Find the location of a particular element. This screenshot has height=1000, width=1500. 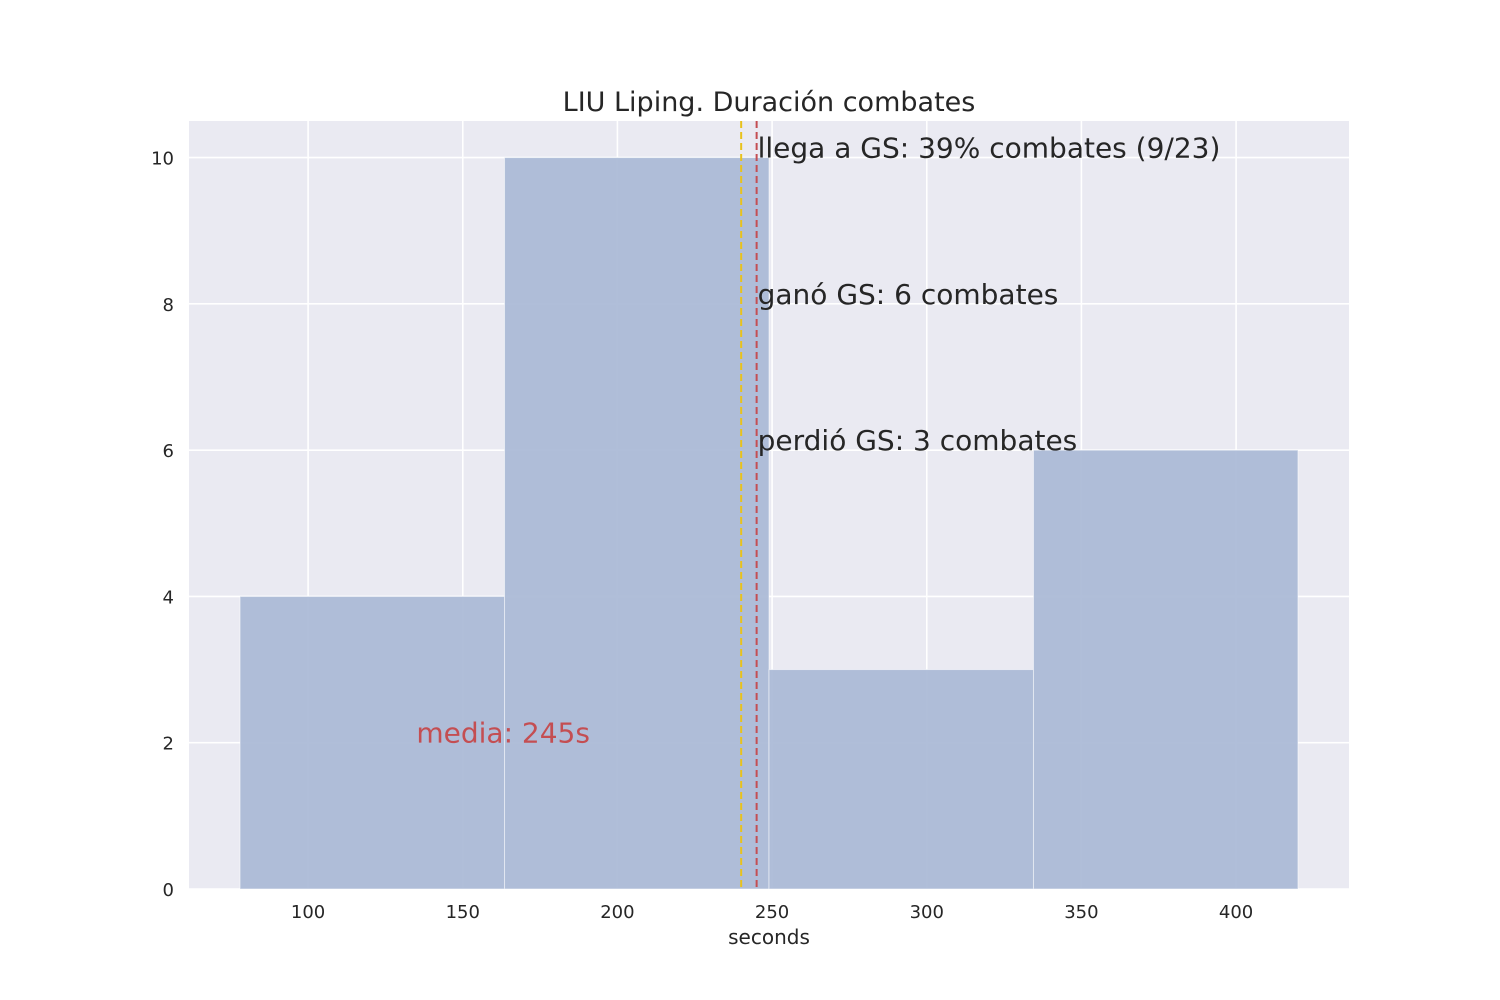

reference-lines is located at coordinates (749, 505).